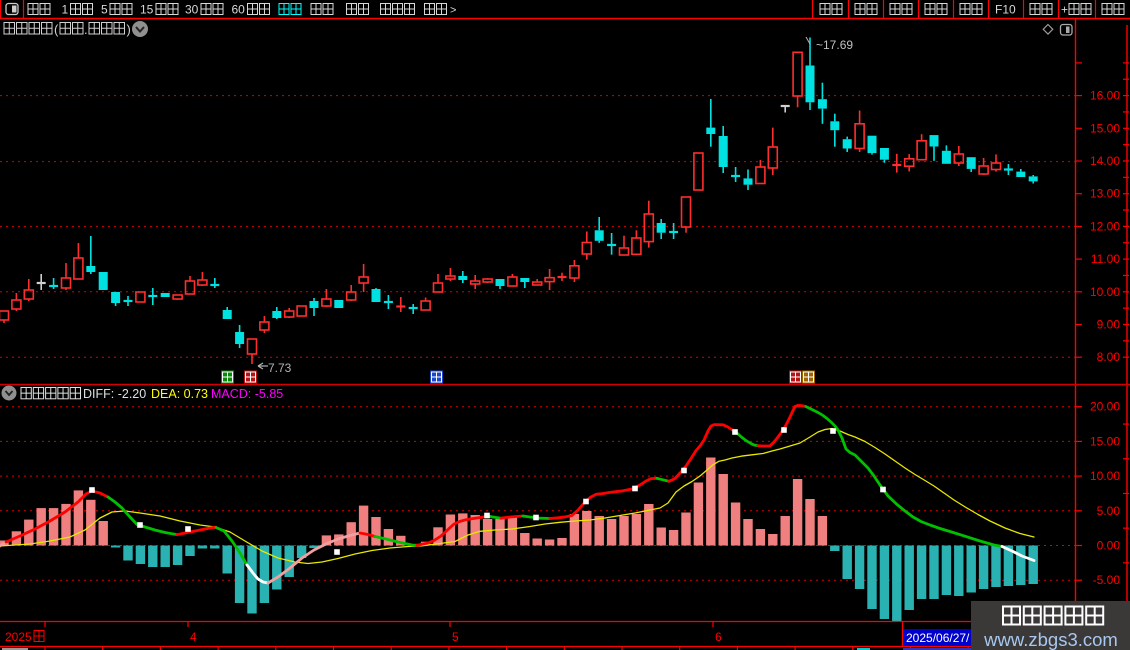  I want to click on svg-text: MACD: -5.85, so click(247, 394).